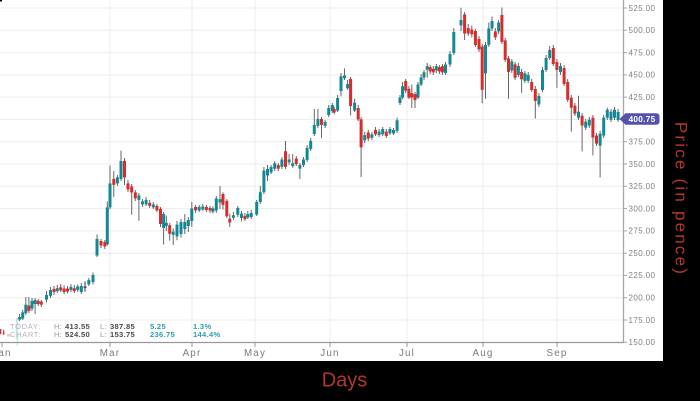 The height and width of the screenshot is (401, 700). What do you see at coordinates (642, 142) in the screenshot?
I see `svg-text: 375.00` at bounding box center [642, 142].